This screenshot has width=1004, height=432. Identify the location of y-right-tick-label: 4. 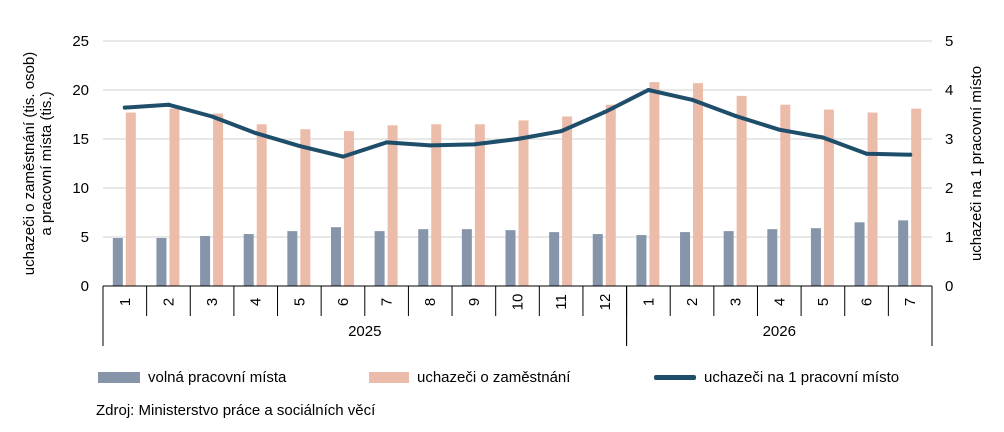
(949, 90).